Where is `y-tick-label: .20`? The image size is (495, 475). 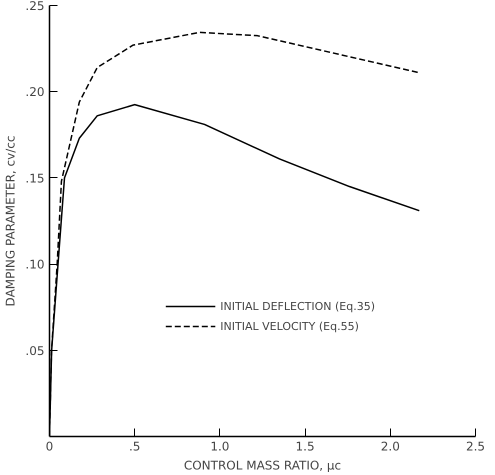
y-tick-label: .20 is located at coordinates (35, 92).